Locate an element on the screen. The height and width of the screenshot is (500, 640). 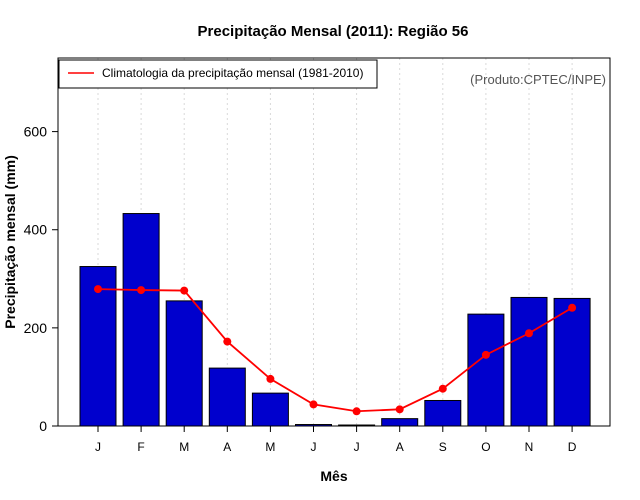
y-tick-label-1: 0 is located at coordinates (43, 426).